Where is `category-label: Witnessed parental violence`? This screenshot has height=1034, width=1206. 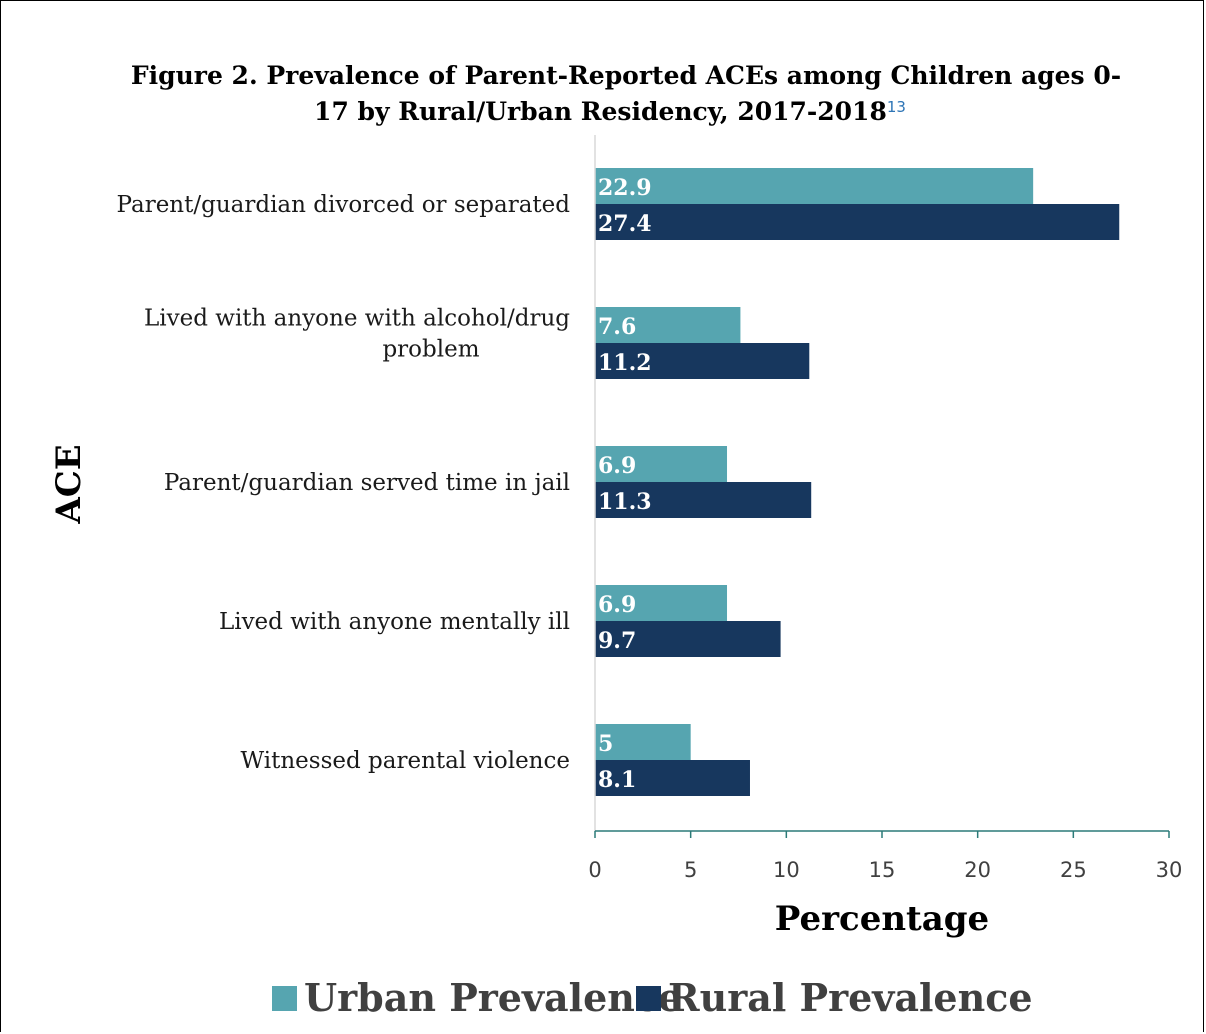 category-label: Witnessed parental violence is located at coordinates (405, 761).